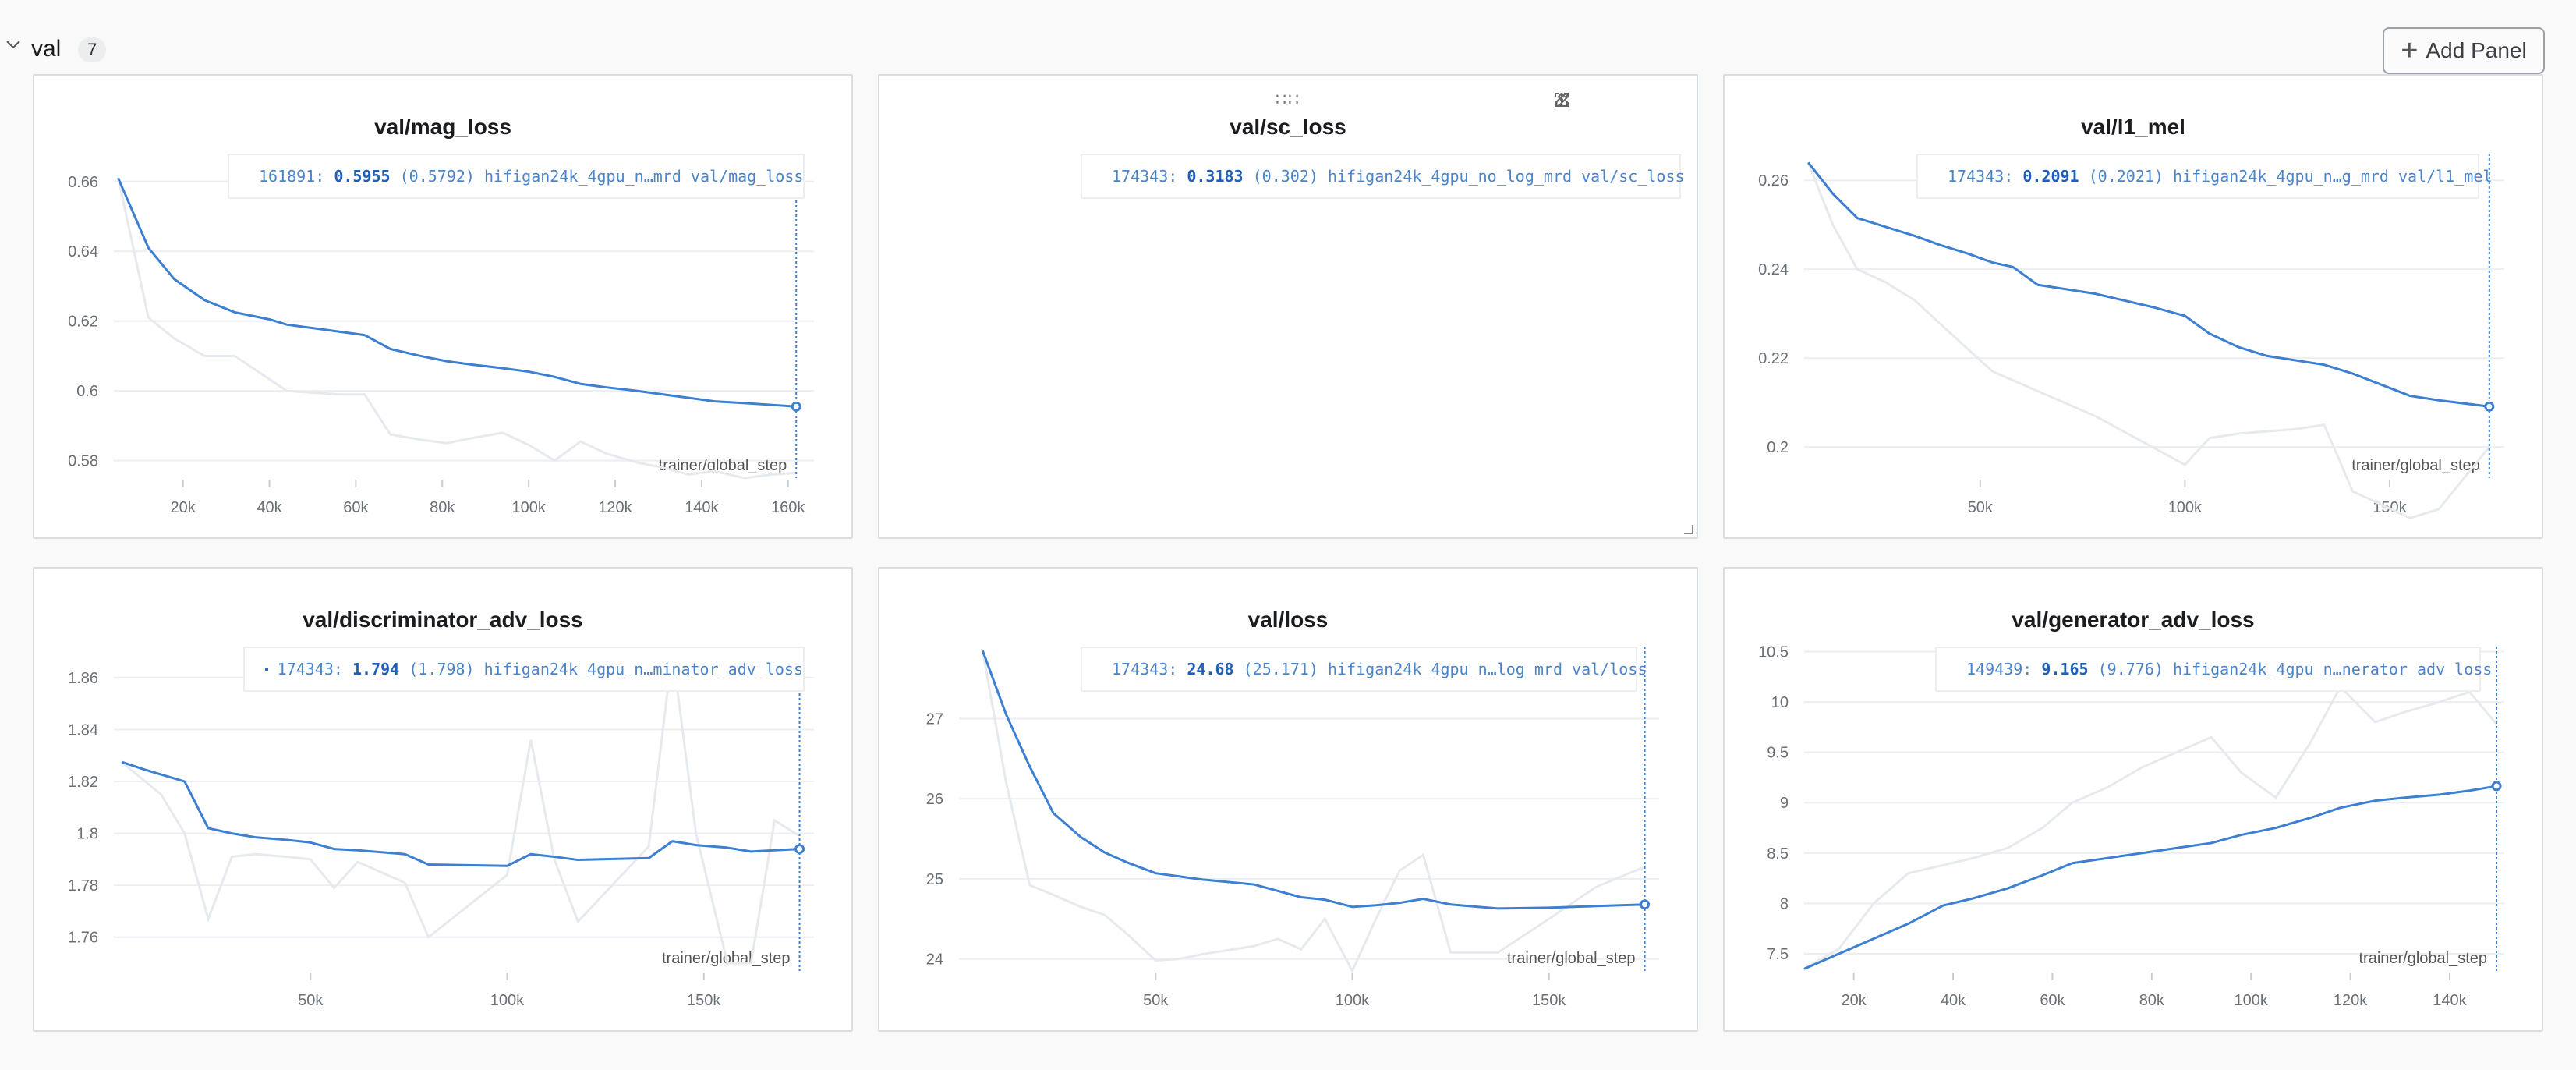  What do you see at coordinates (1288, 127) in the screenshot?
I see `chart-title: val/sc_loss` at bounding box center [1288, 127].